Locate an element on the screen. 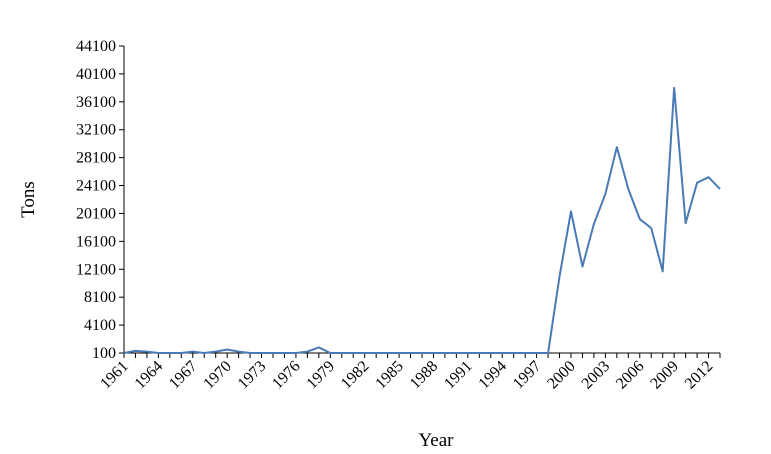 This screenshot has width=771, height=454. y-tick-label: 24100 is located at coordinates (96, 186).